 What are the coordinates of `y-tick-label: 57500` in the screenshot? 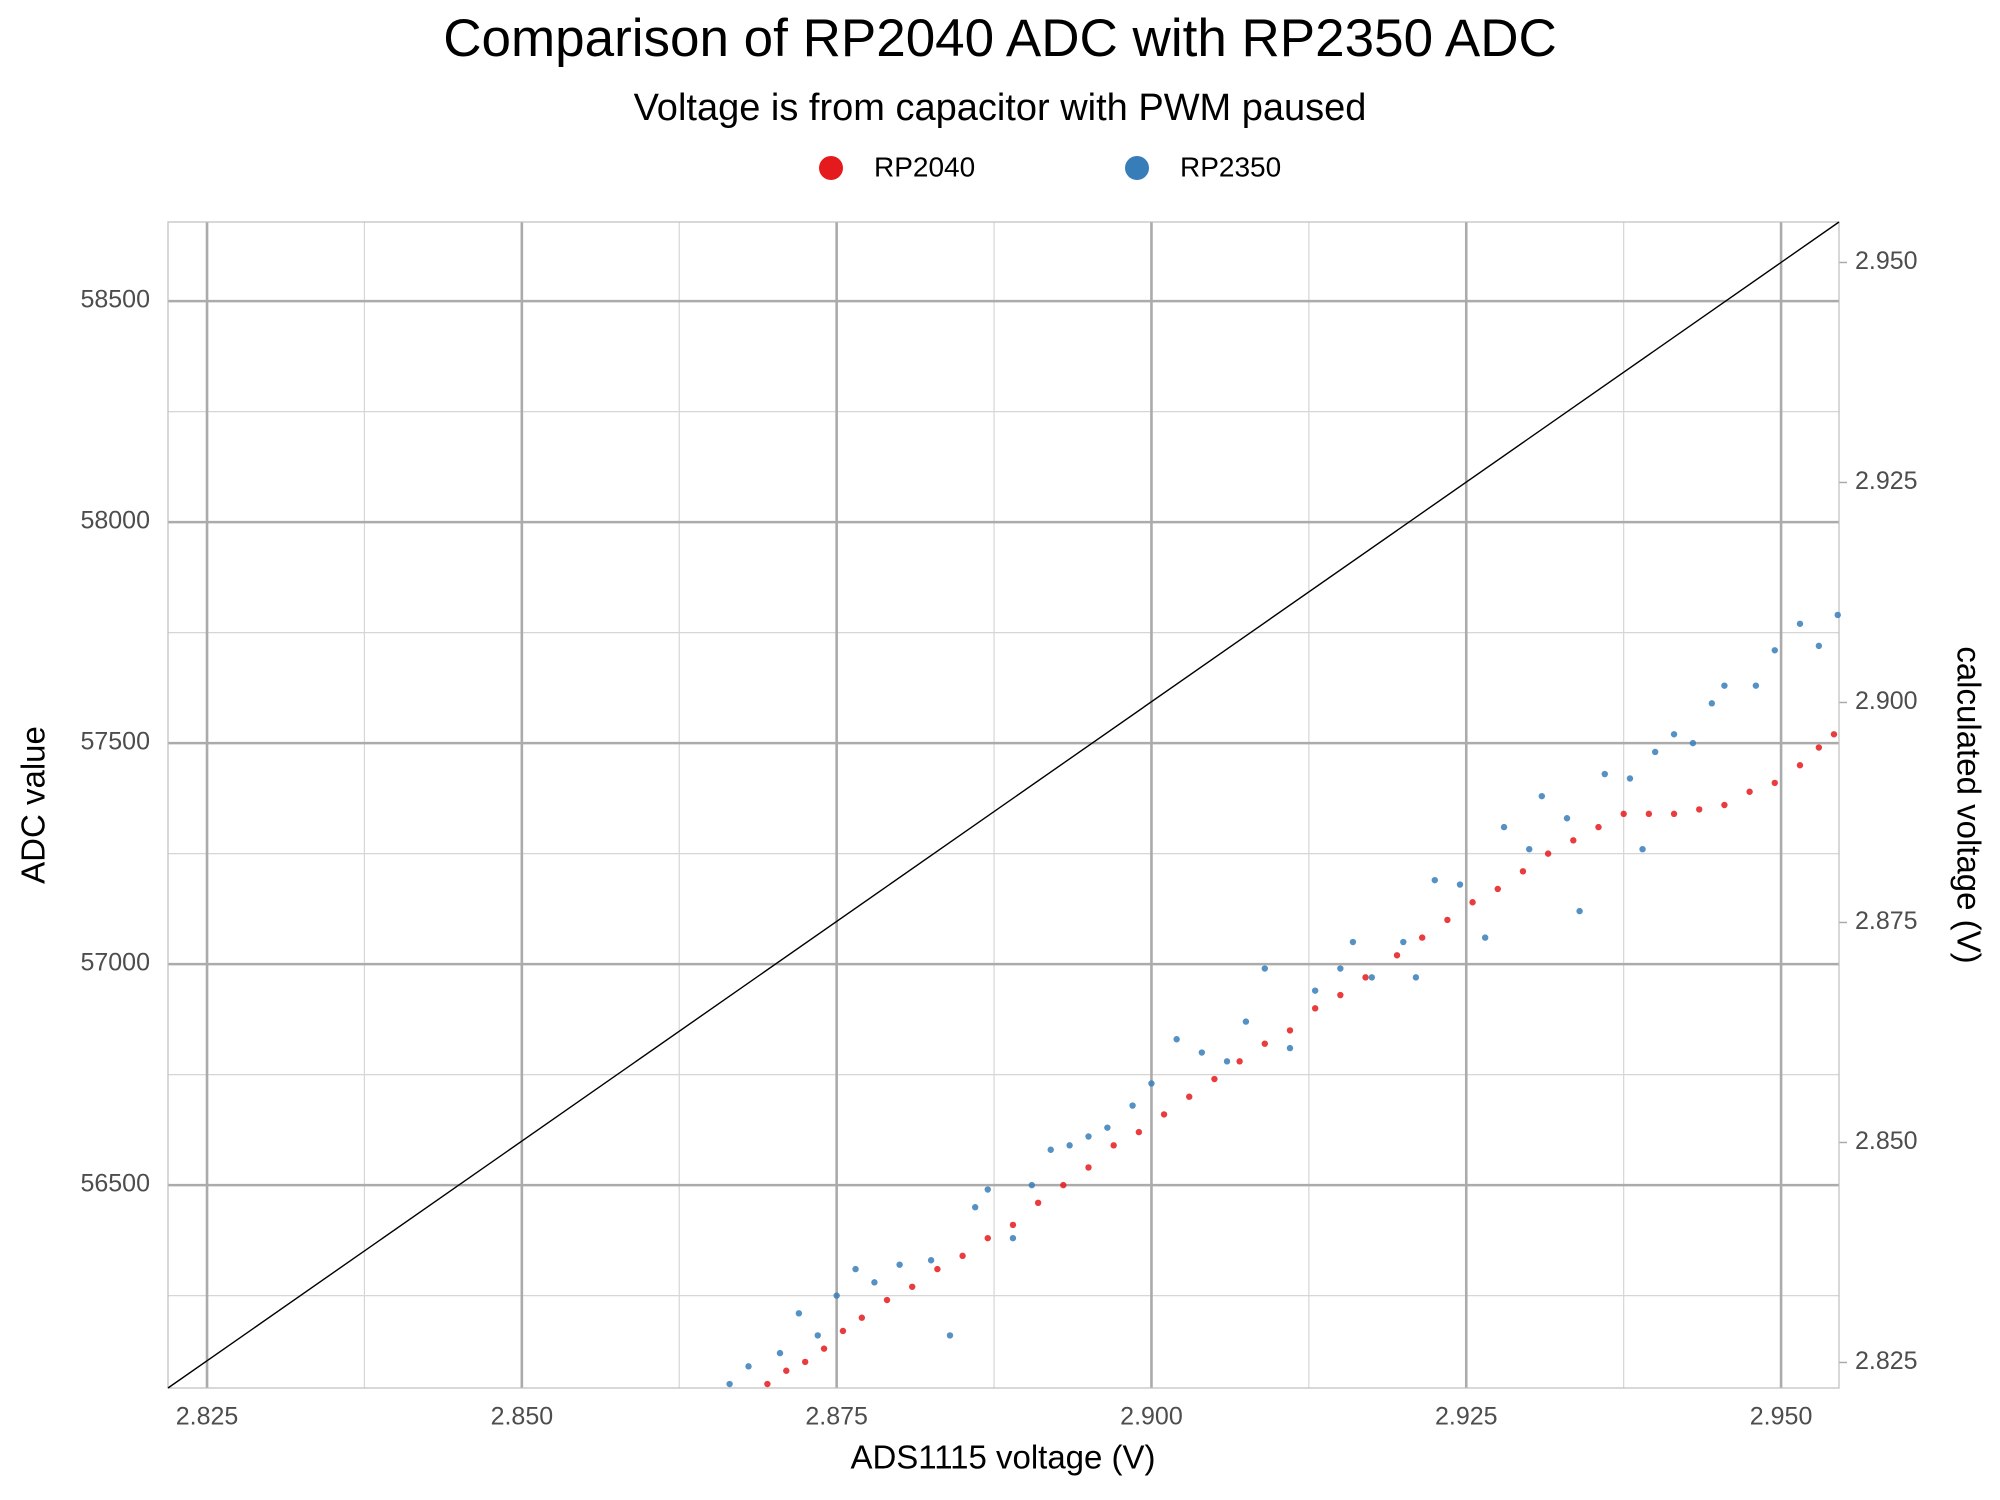 It's located at (115, 742).